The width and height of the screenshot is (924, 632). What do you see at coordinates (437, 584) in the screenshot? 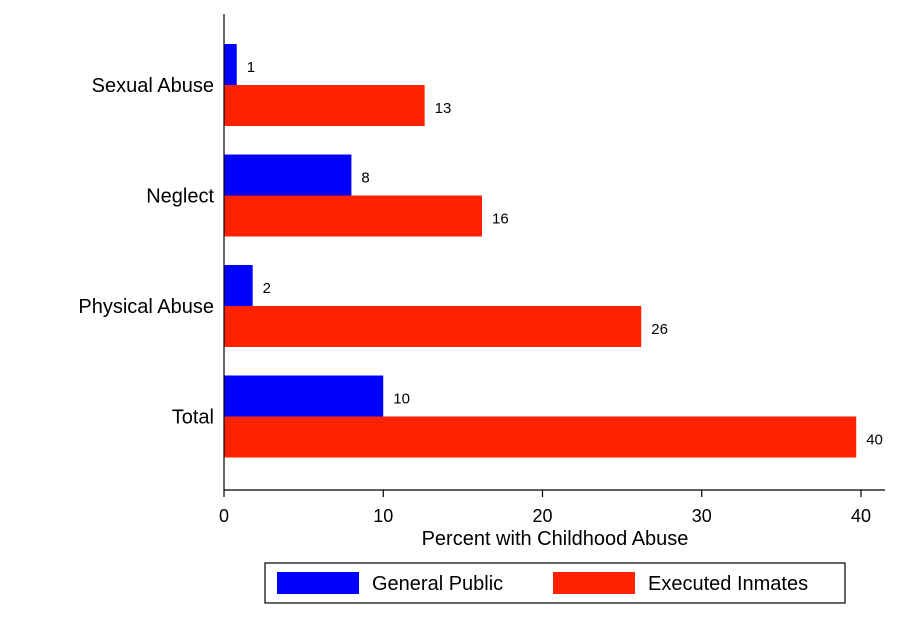
I see `legend-label-general-public: General Public` at bounding box center [437, 584].